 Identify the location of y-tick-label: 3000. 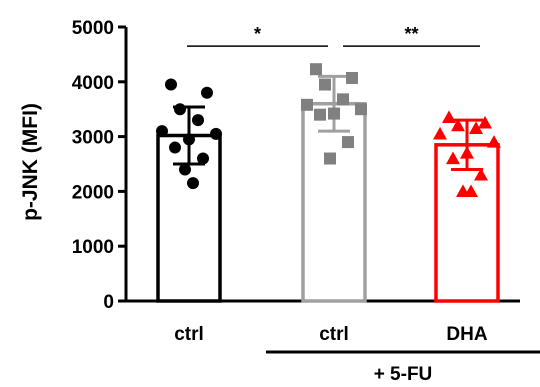
(93, 138).